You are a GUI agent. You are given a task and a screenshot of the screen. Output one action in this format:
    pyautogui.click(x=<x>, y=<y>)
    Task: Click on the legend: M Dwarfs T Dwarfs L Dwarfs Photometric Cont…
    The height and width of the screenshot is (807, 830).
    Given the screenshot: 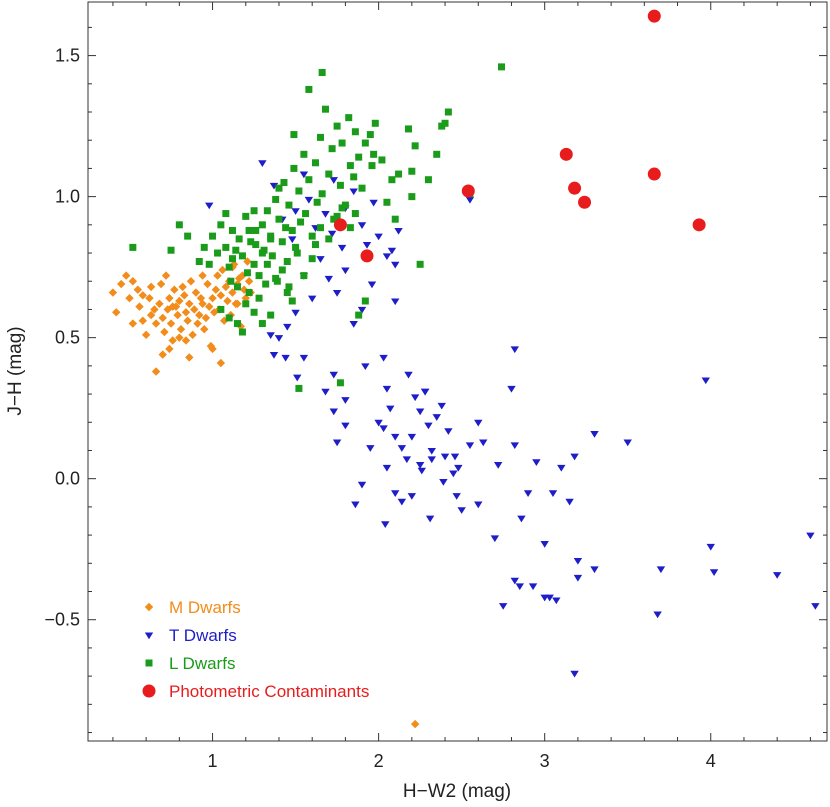 What is the action you would take?
    pyautogui.click(x=255, y=649)
    